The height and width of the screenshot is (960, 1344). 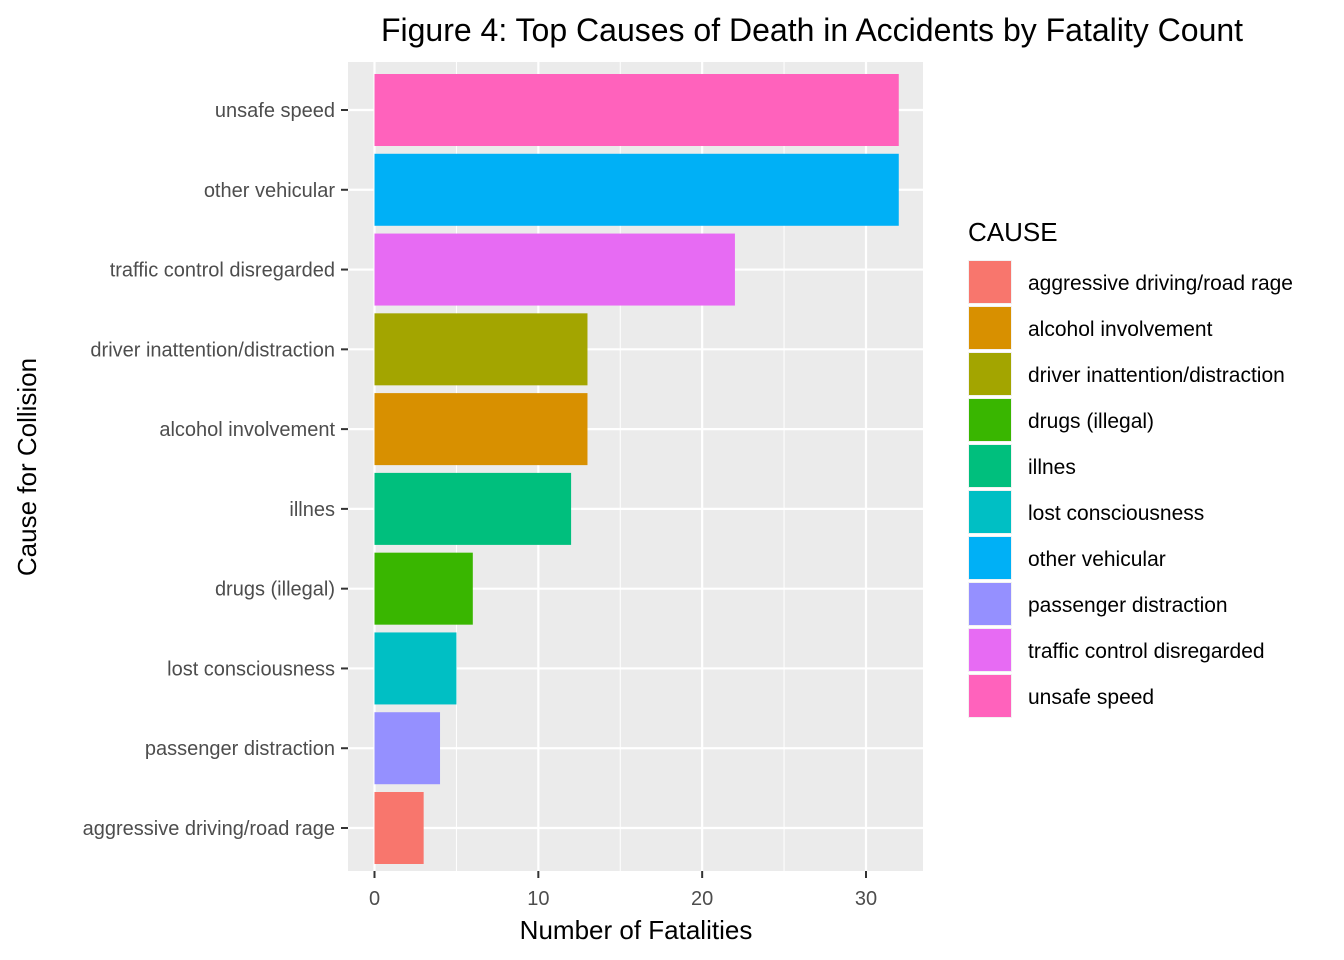 I want to click on legend-label: traffic control disregarded, so click(x=1146, y=651).